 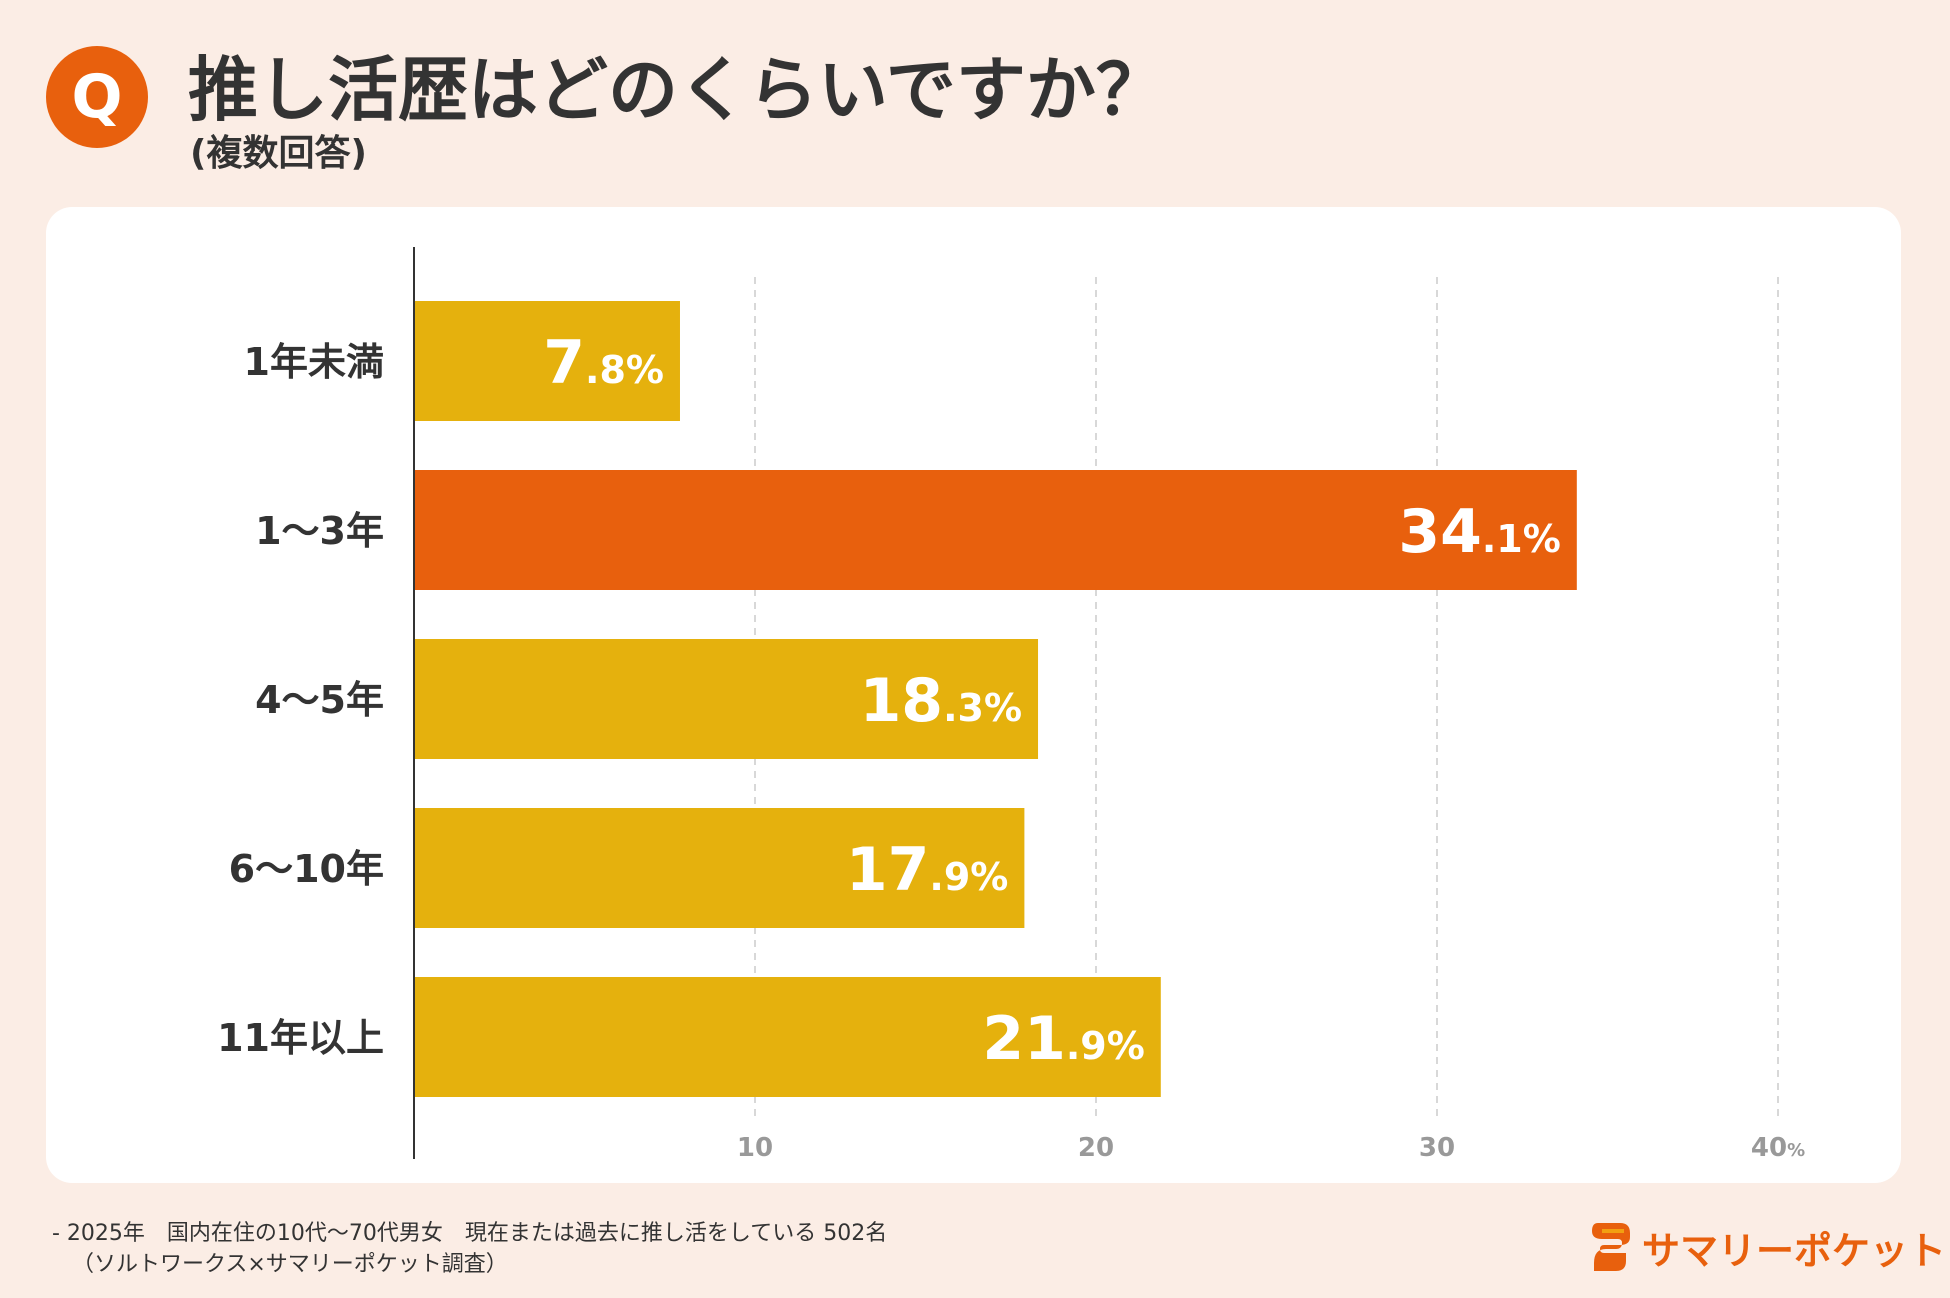 I want to click on data-label: 7.8%, so click(x=603, y=363).